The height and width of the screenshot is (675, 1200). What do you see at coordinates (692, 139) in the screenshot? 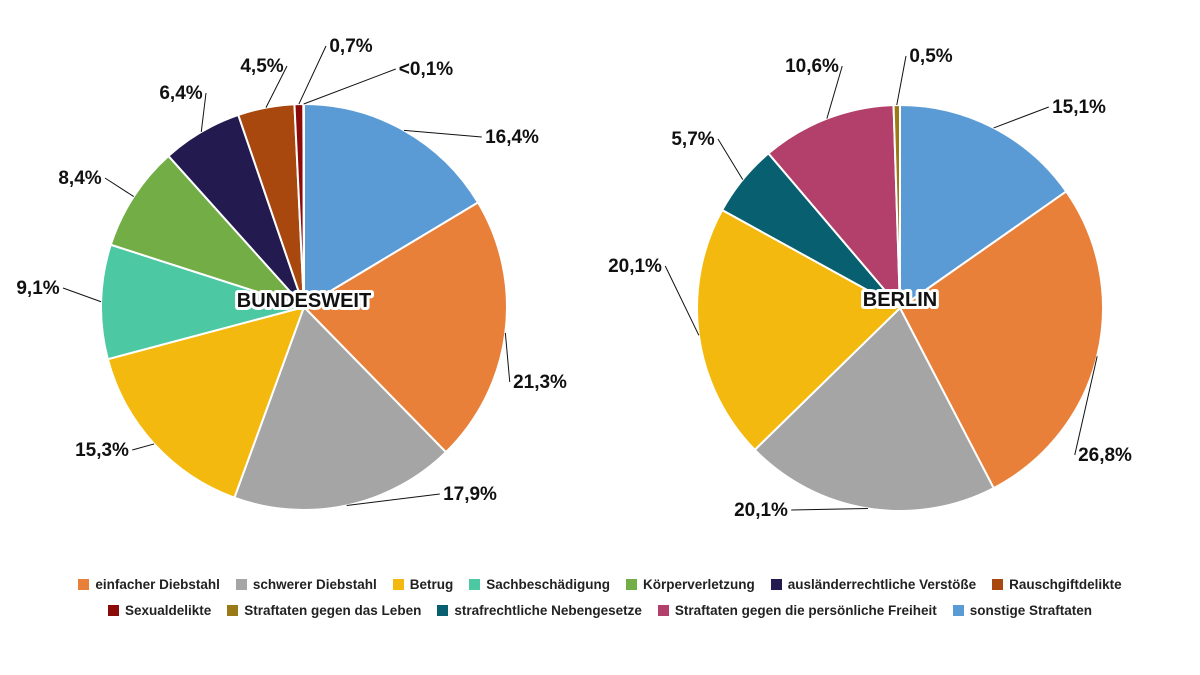
I see `data-label-strafrechtliche-nebengesetze: 5,7%` at bounding box center [692, 139].